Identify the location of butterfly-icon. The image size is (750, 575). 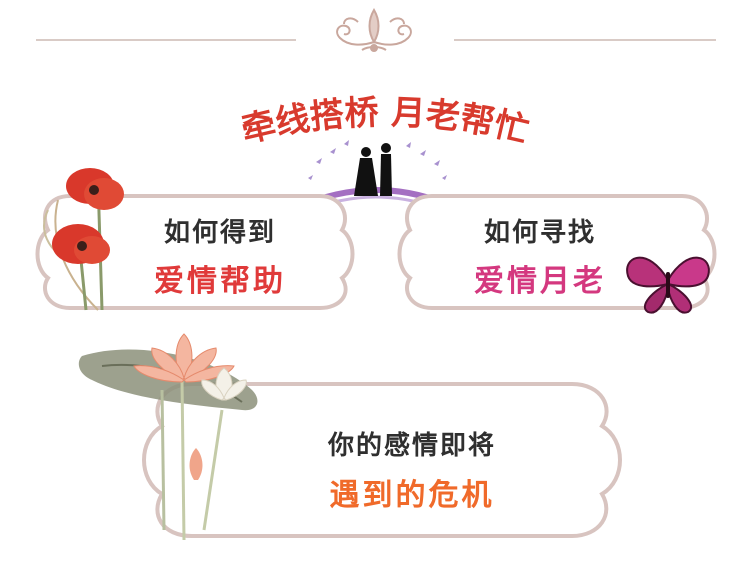
(668, 285).